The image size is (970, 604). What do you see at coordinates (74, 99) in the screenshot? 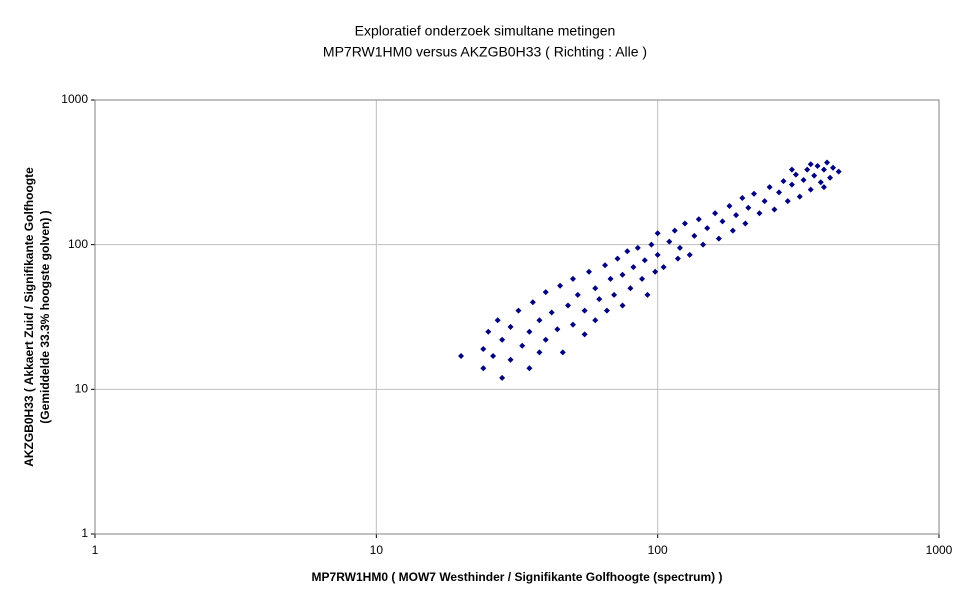
I see `y-tick-label: 1000` at bounding box center [74, 99].